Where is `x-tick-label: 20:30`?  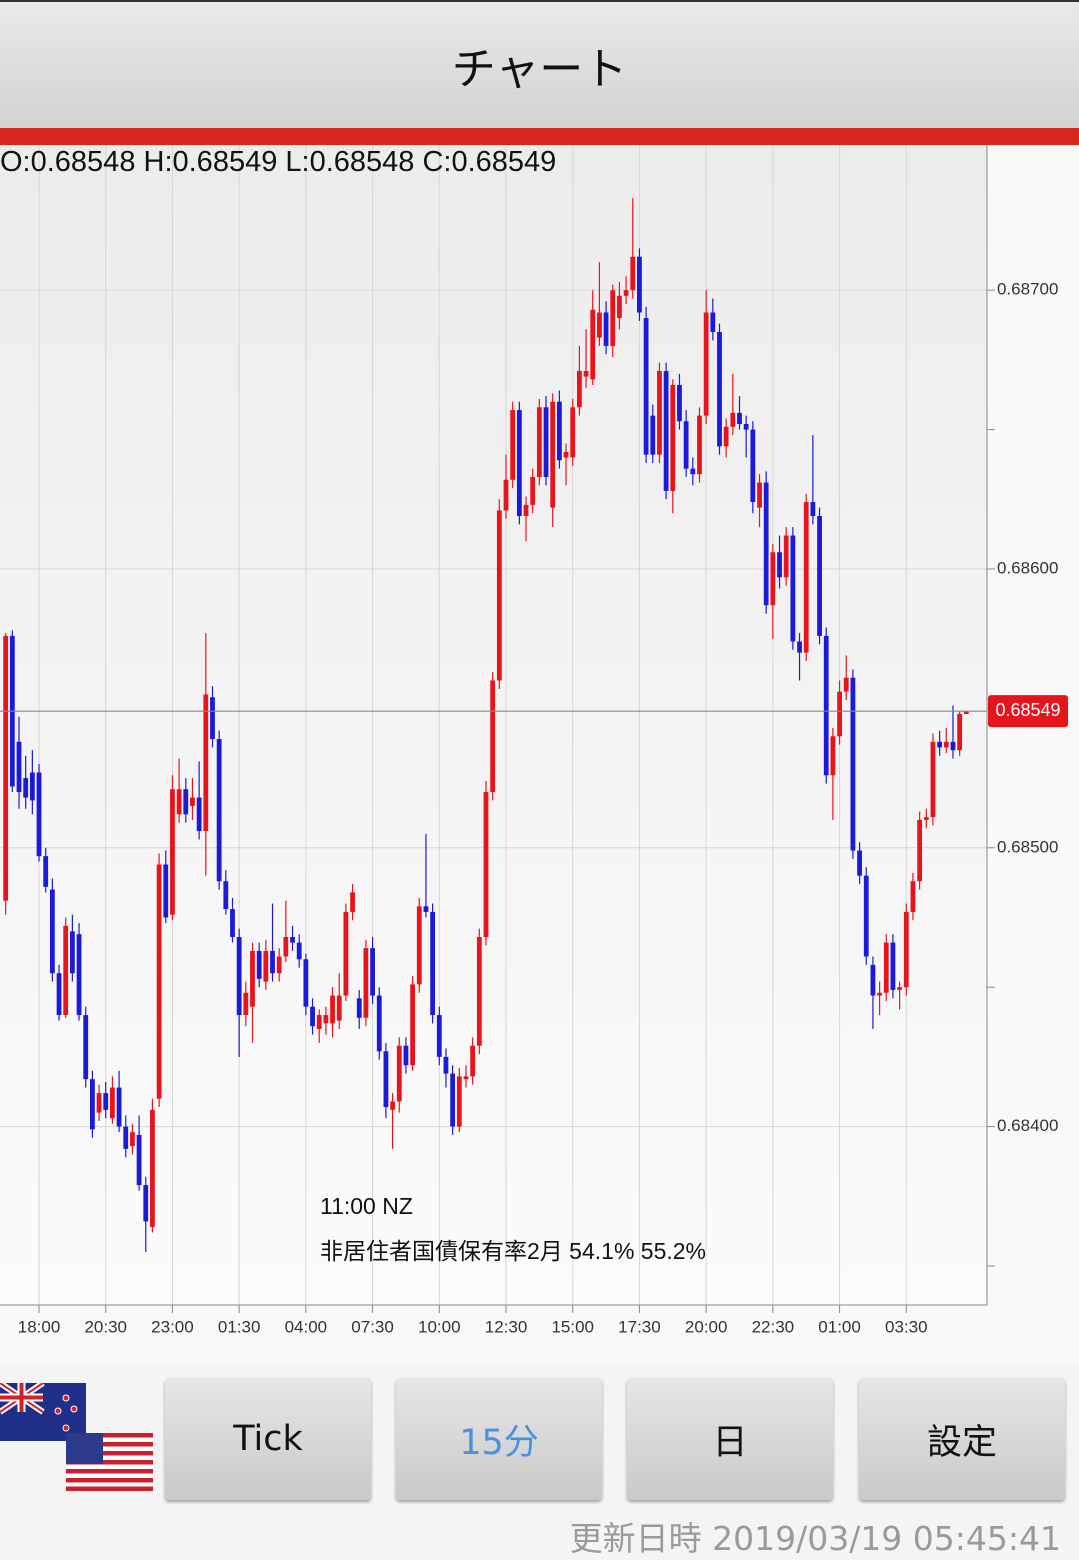 x-tick-label: 20:30 is located at coordinates (105, 1326).